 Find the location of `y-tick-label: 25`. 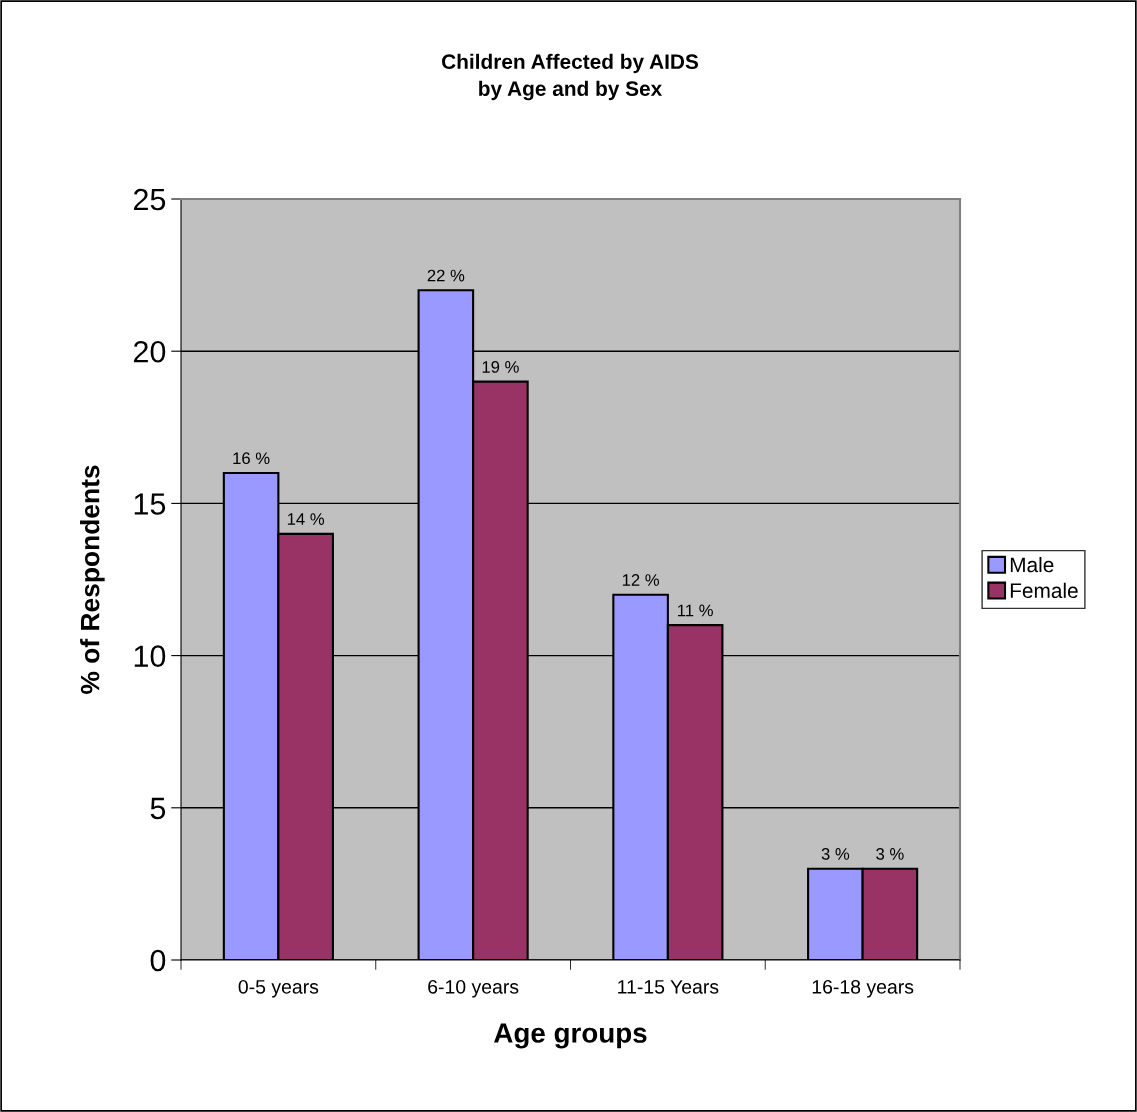

y-tick-label: 25 is located at coordinates (149, 199).